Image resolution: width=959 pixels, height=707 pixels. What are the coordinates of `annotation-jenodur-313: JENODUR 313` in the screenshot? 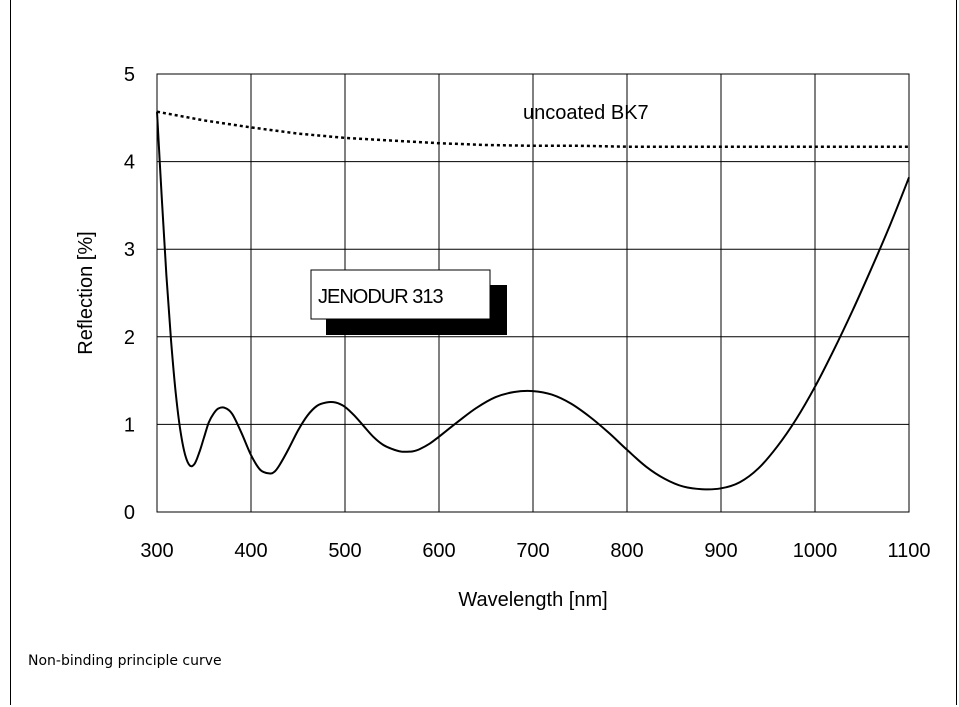 It's located at (408, 302).